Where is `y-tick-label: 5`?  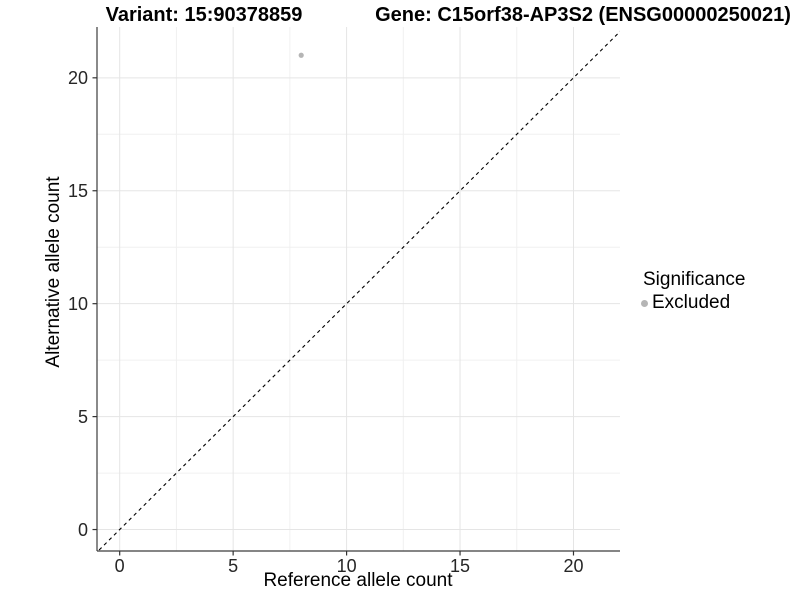 y-tick-label: 5 is located at coordinates (82, 416).